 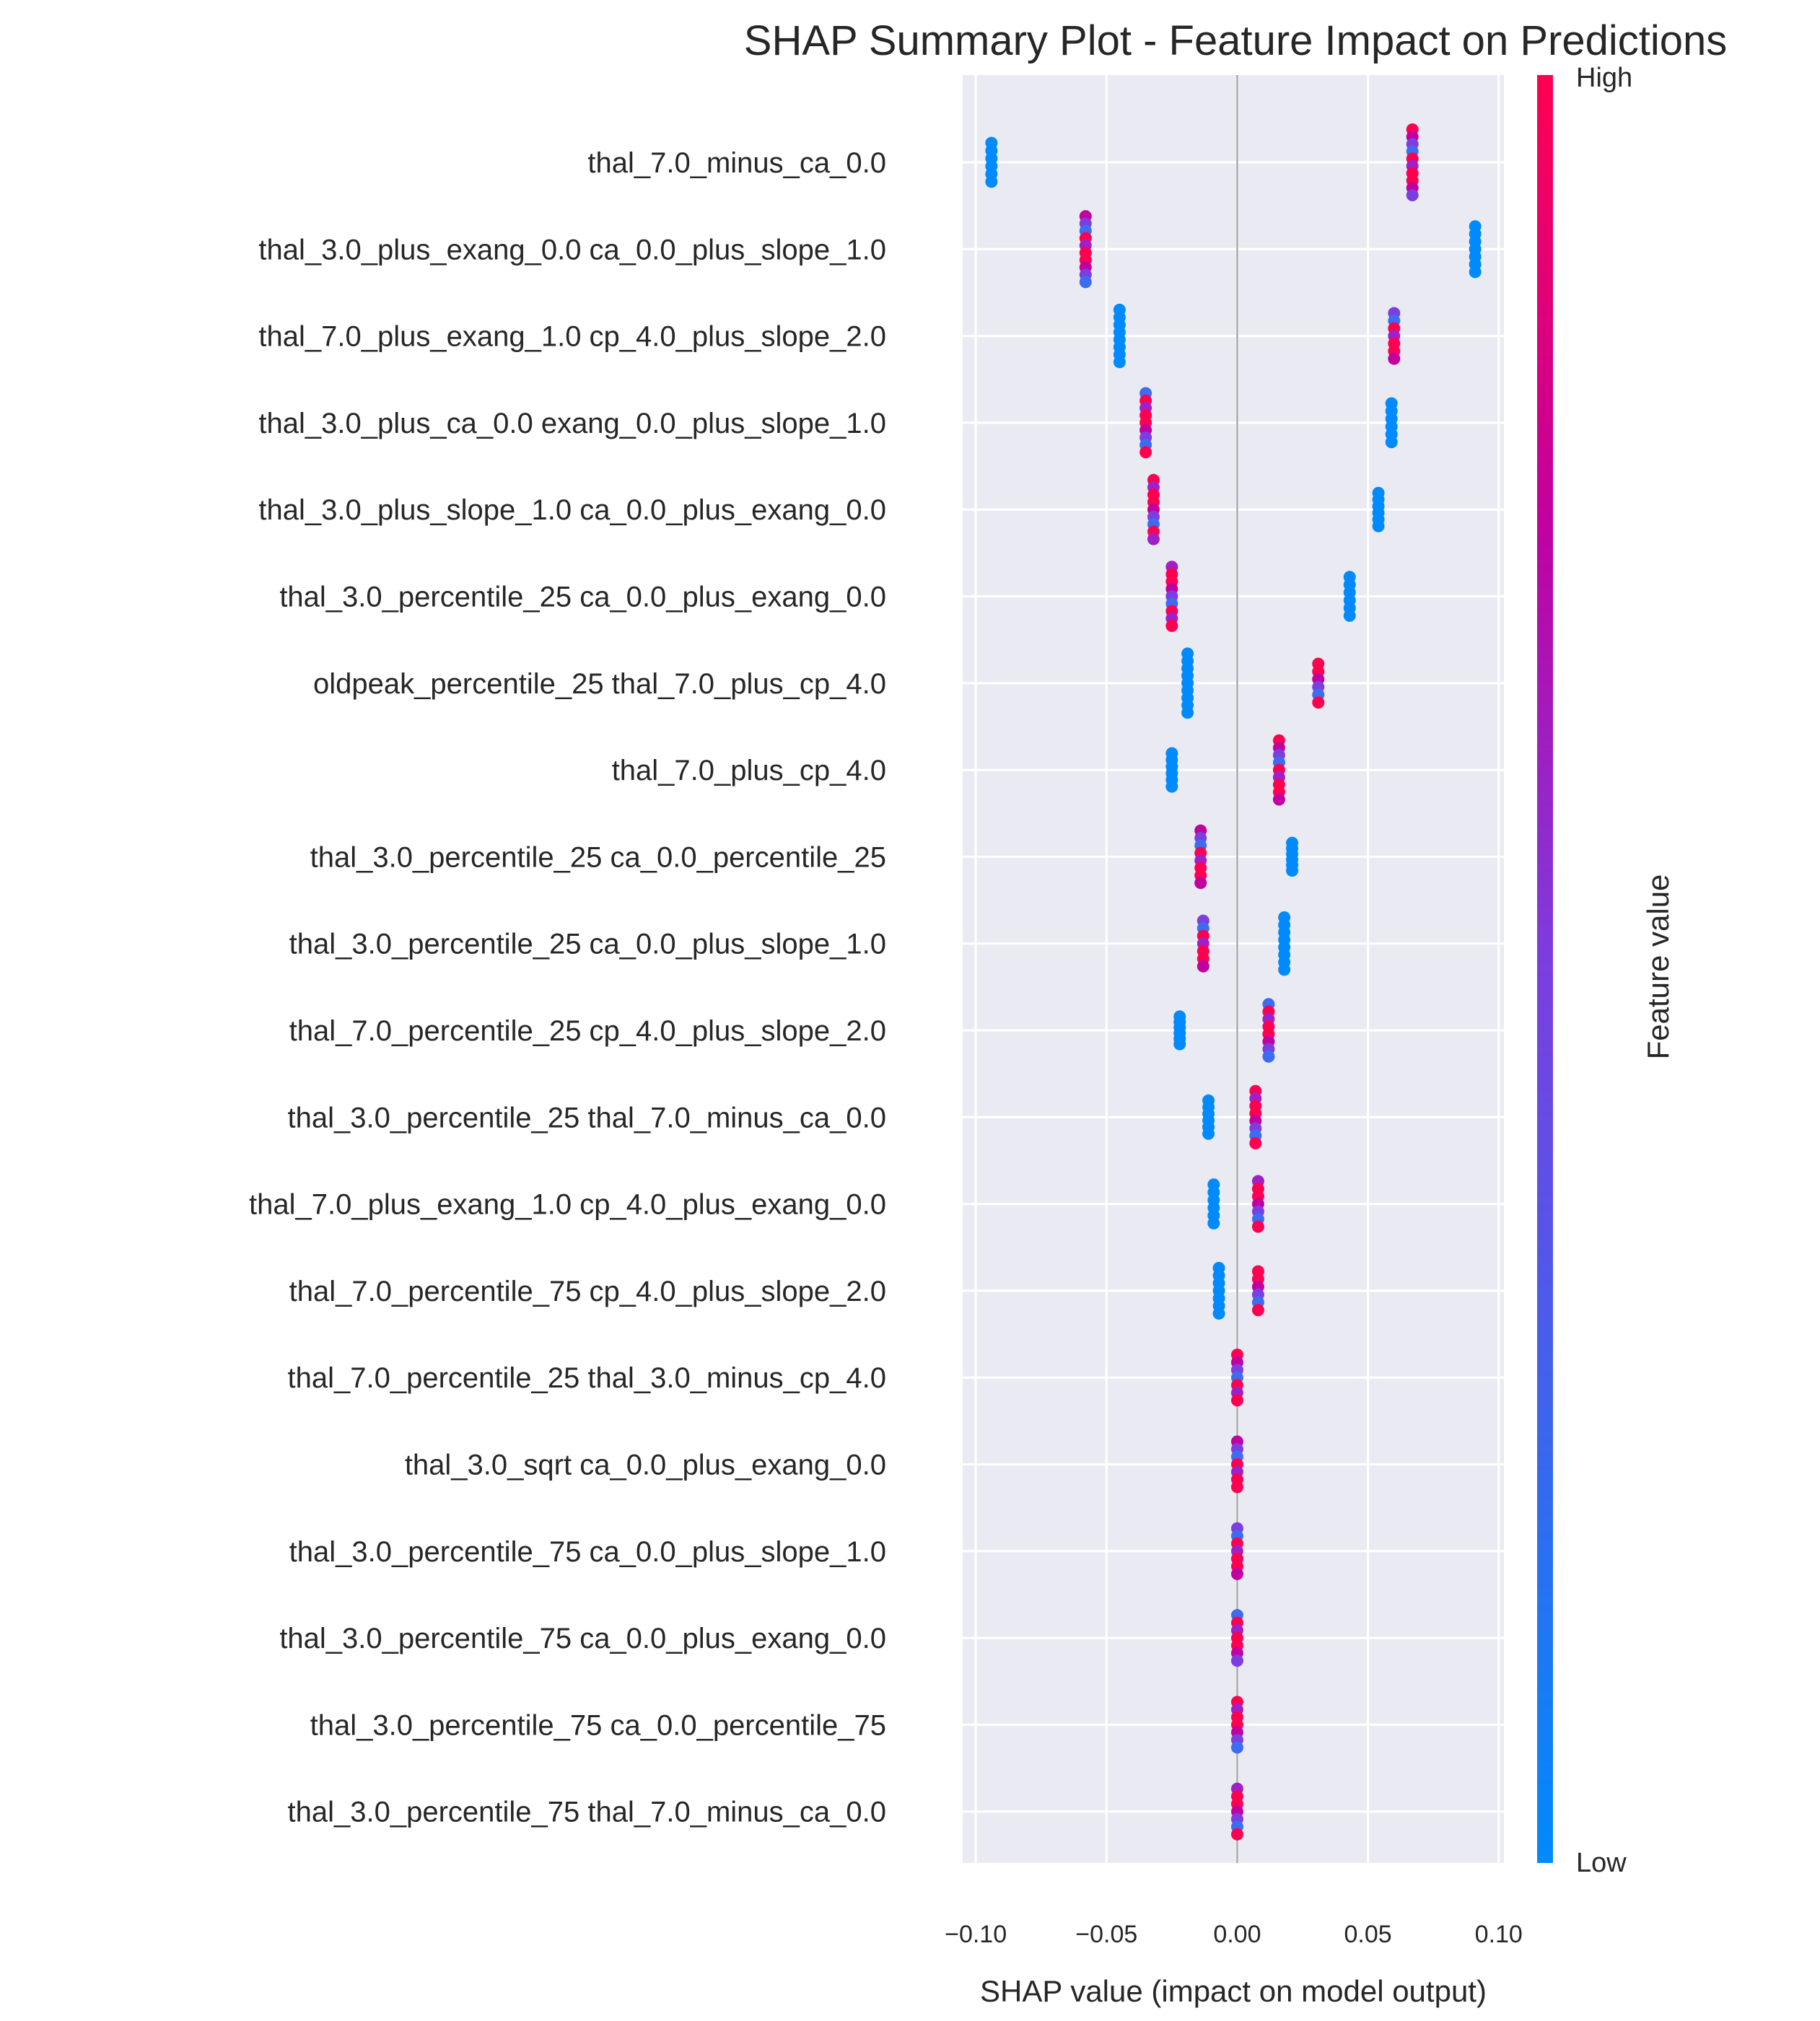 I want to click on x-tick-label: 0.00, so click(x=1237, y=1935).